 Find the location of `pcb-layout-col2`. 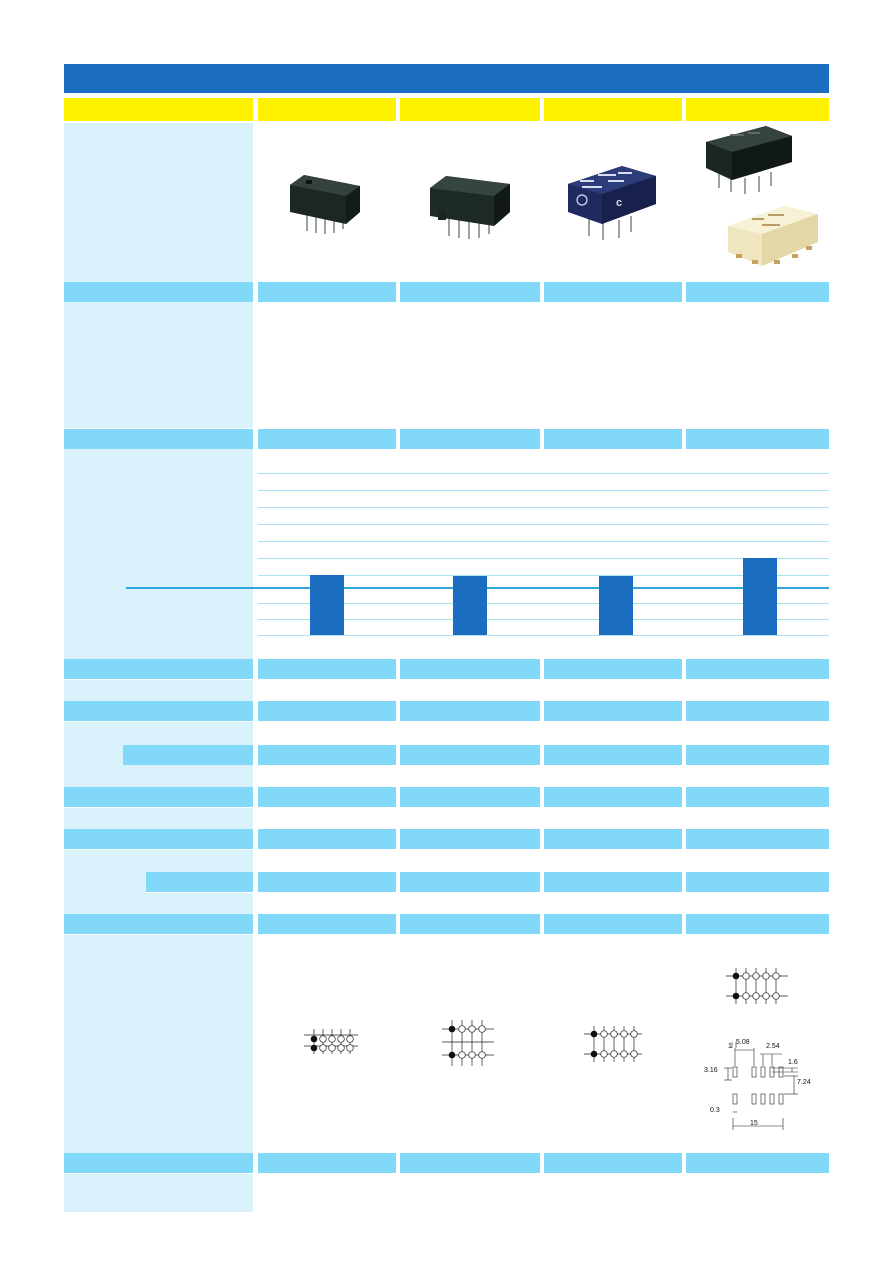

pcb-layout-col2 is located at coordinates (468, 1043).